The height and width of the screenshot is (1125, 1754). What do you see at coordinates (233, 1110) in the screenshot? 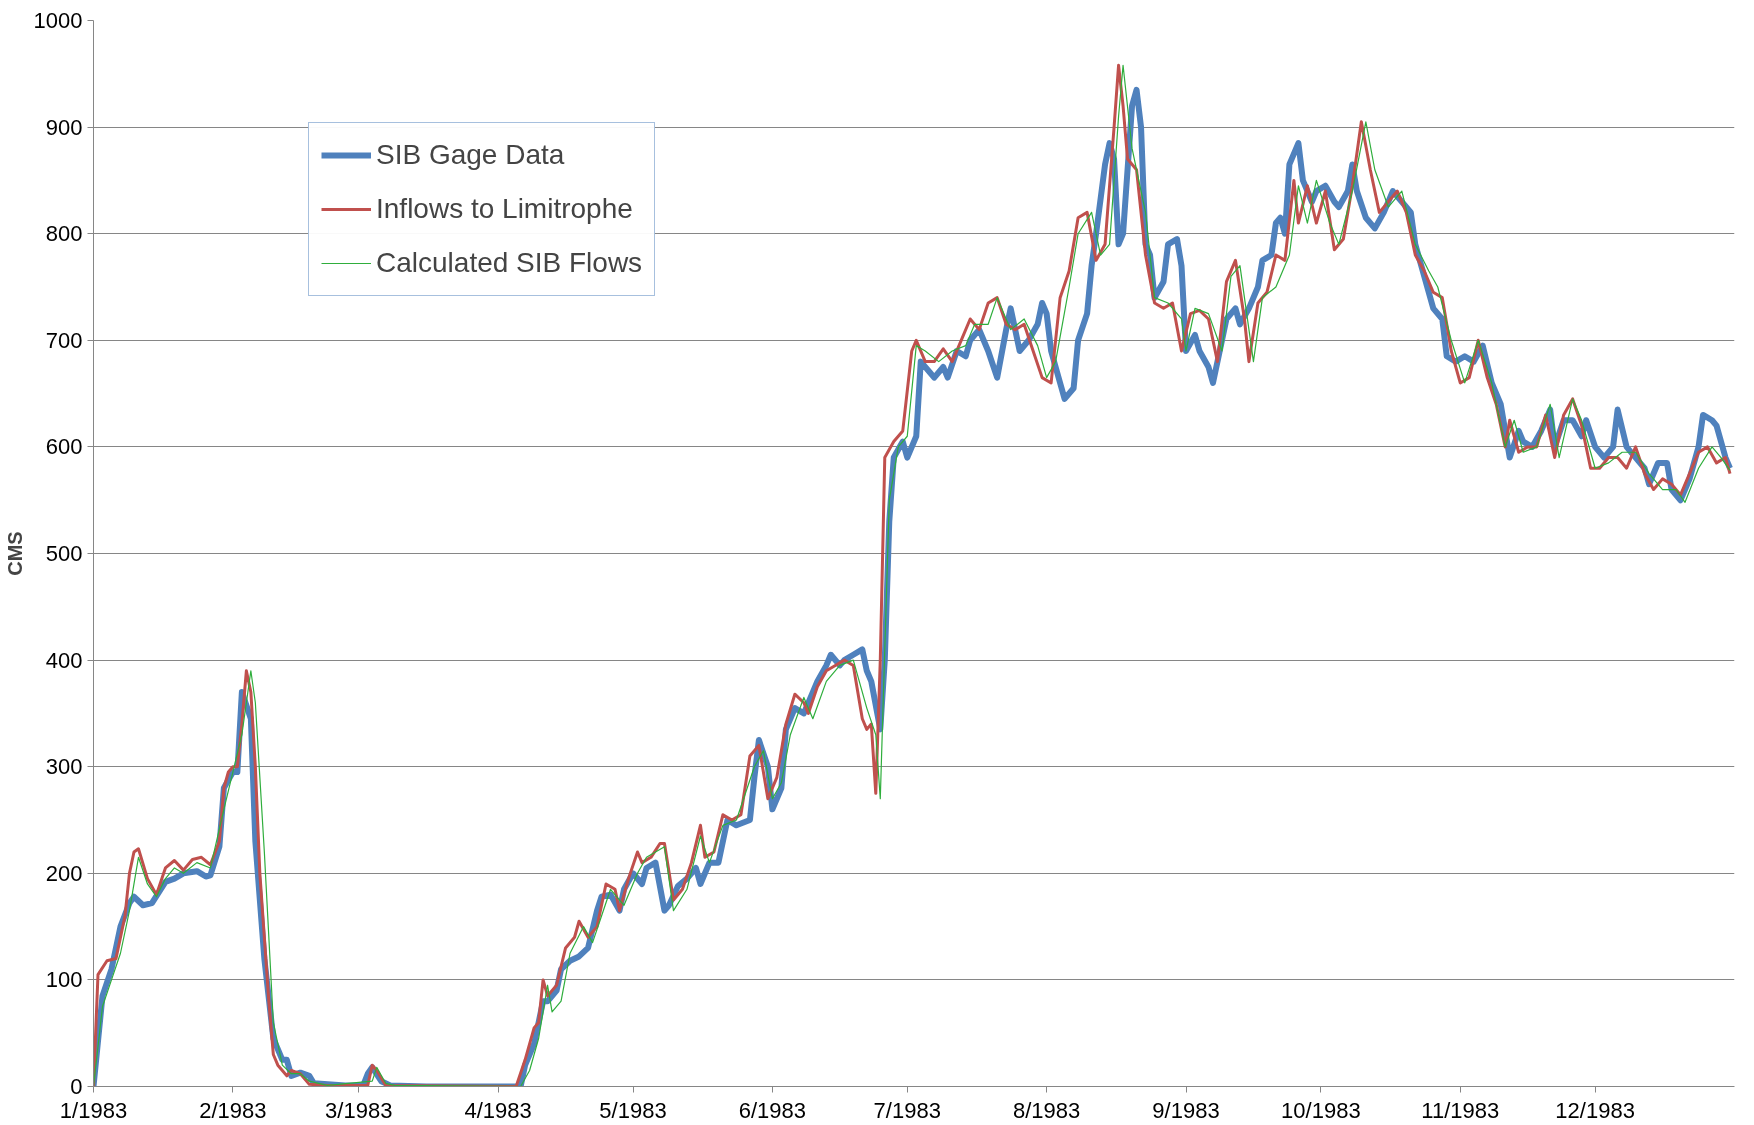
I see `x-tick-label: 2/1983` at bounding box center [233, 1110].